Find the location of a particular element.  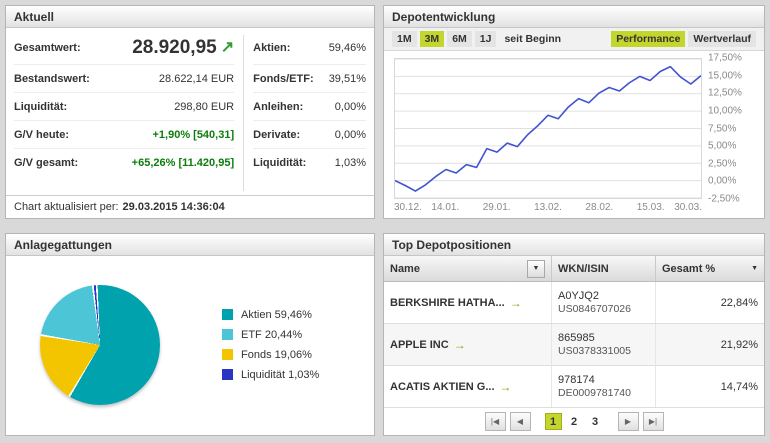

x-tick-label: 15.03. is located at coordinates (650, 207).